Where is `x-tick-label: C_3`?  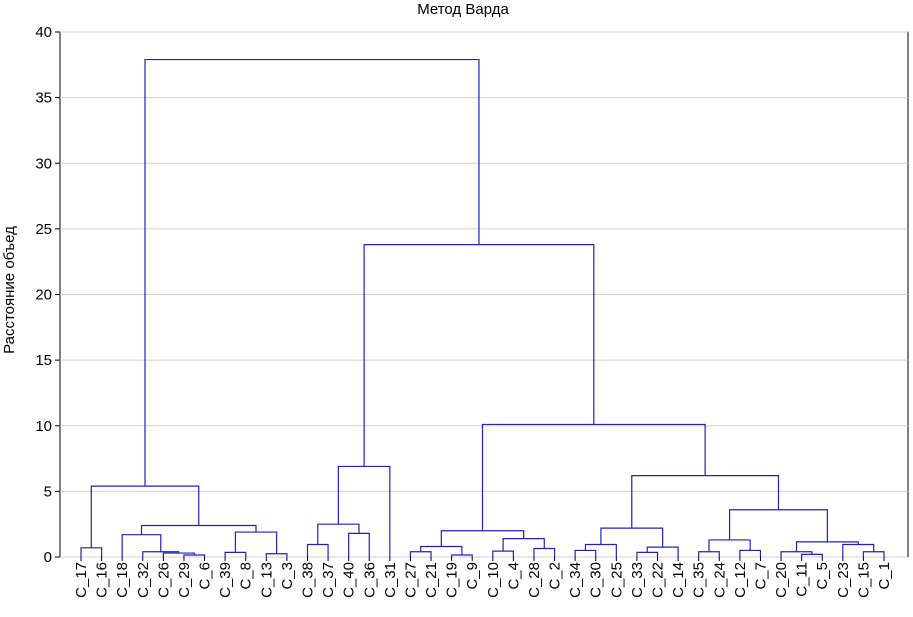
x-tick-label: C_3 is located at coordinates (287, 576).